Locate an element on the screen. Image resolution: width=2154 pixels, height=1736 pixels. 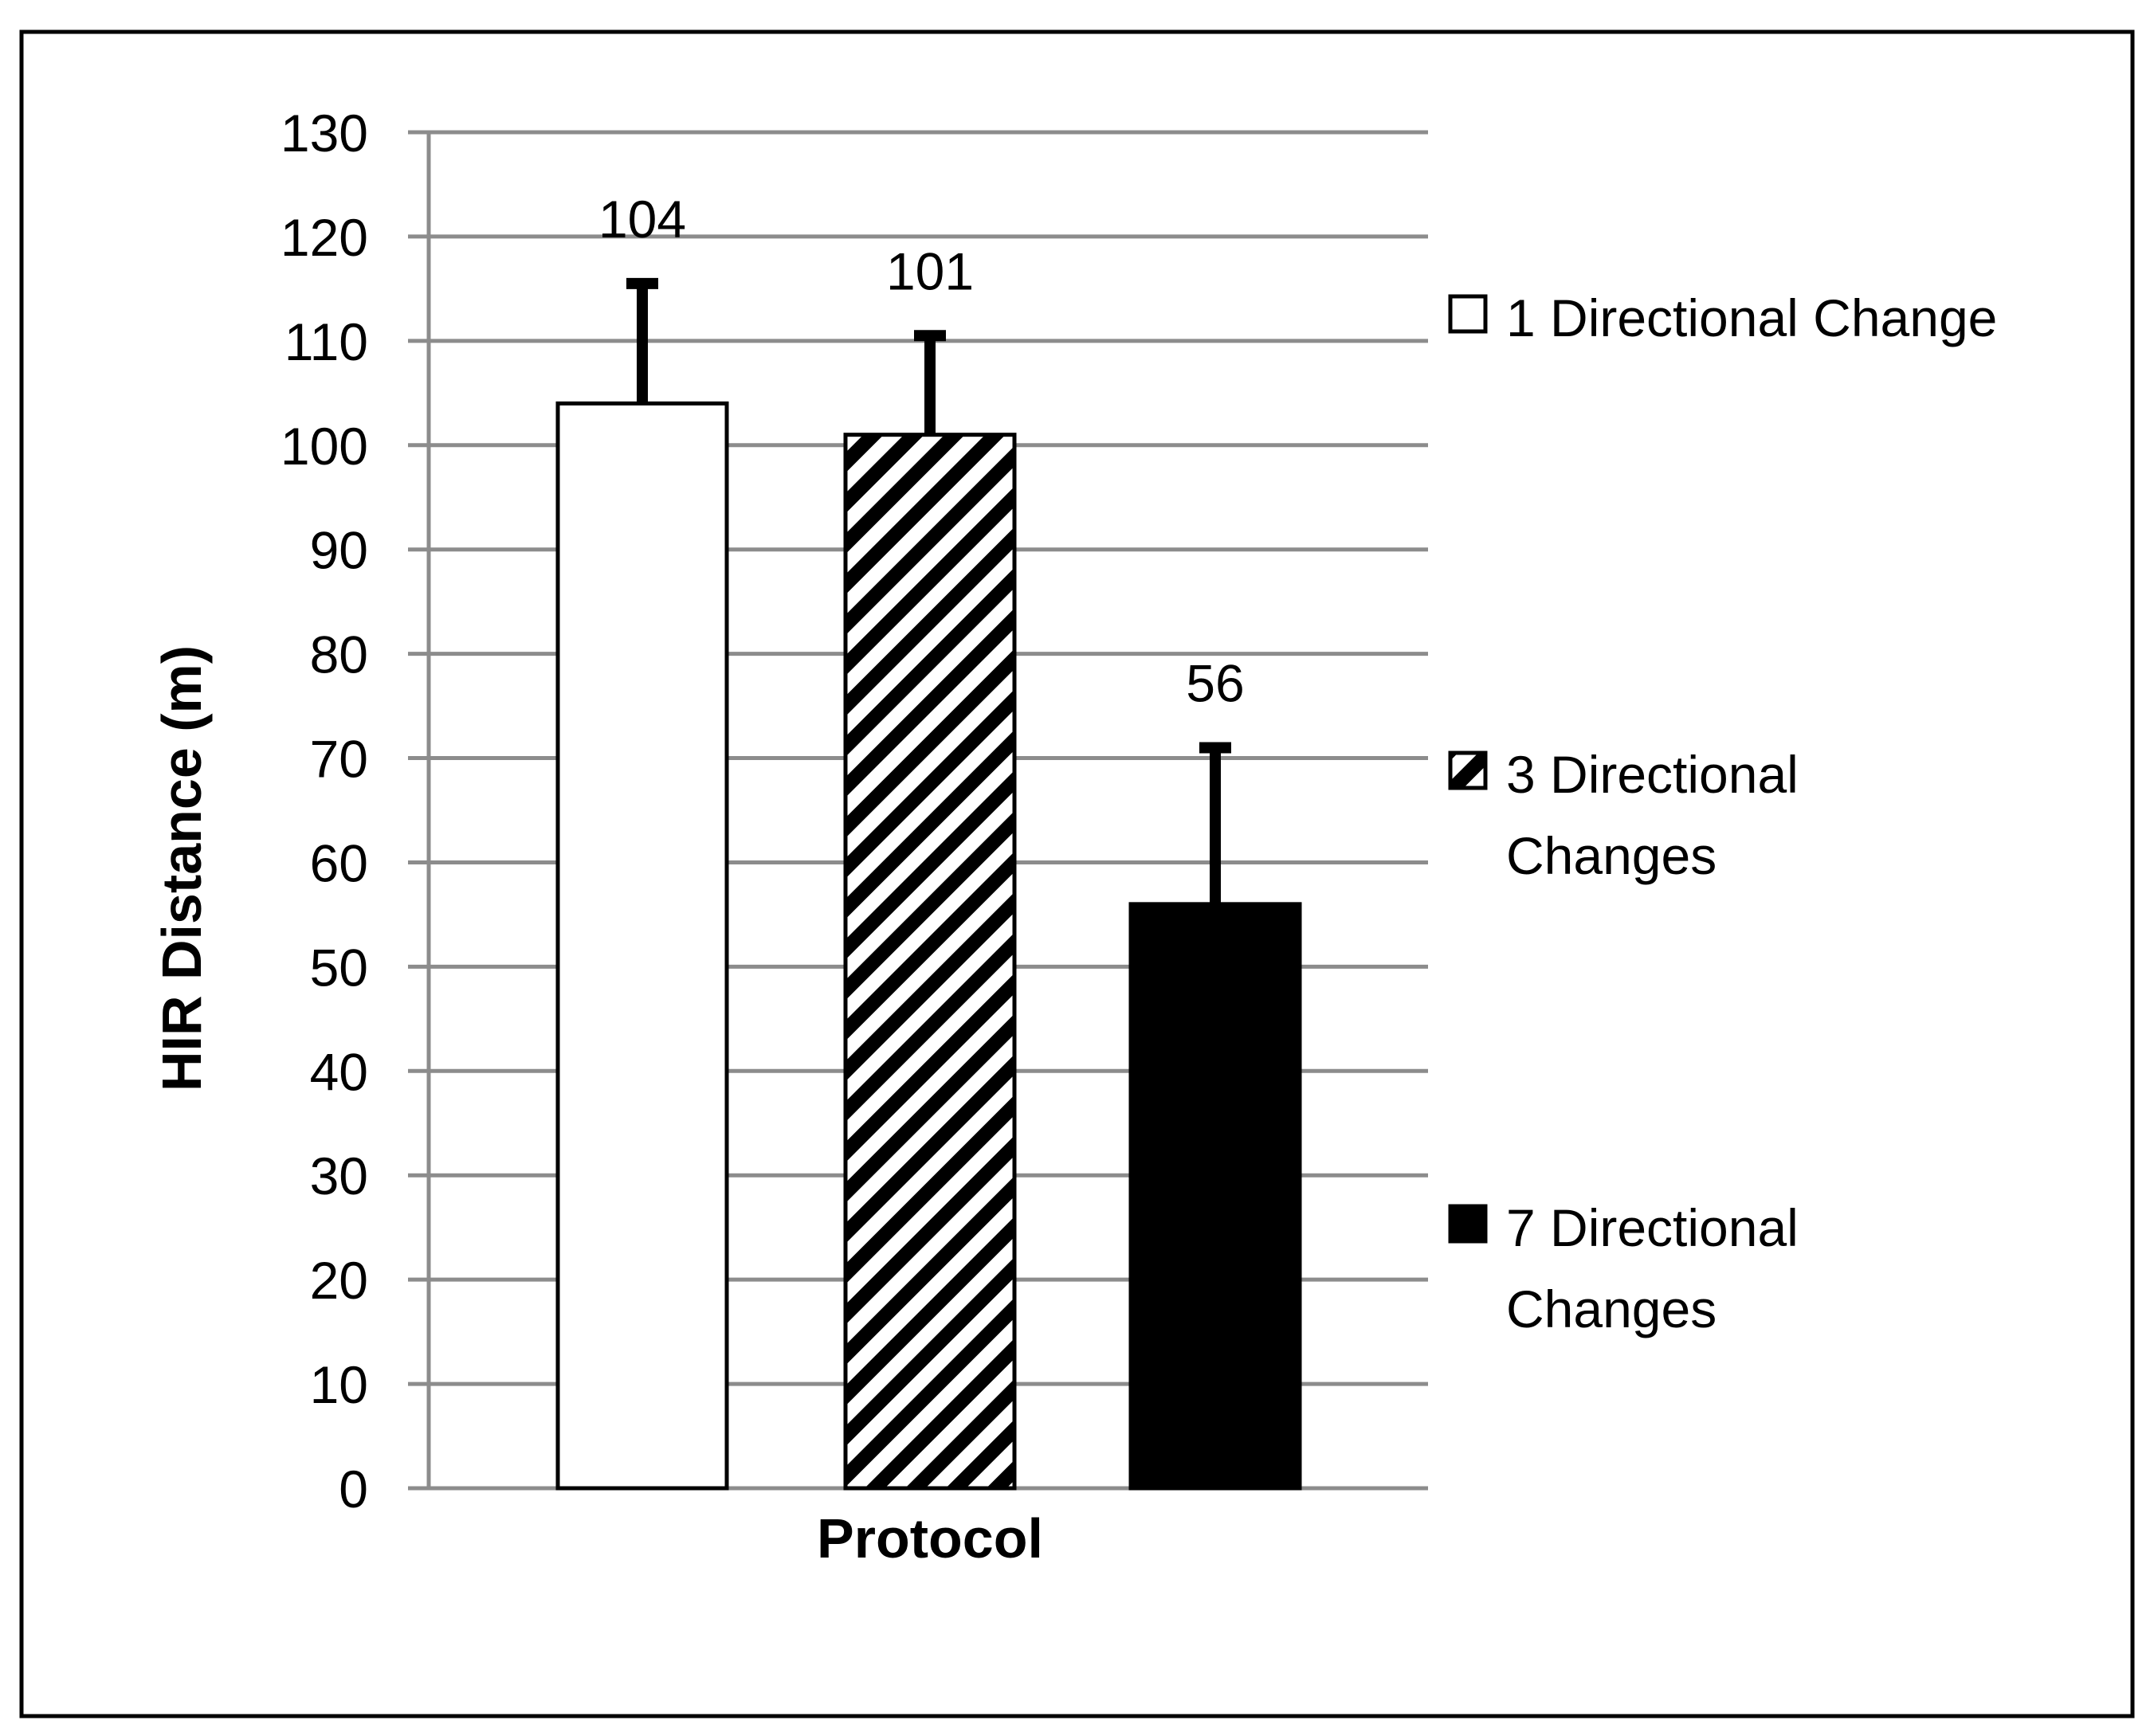
data-labels: 104 101 56 is located at coordinates (921, 452).